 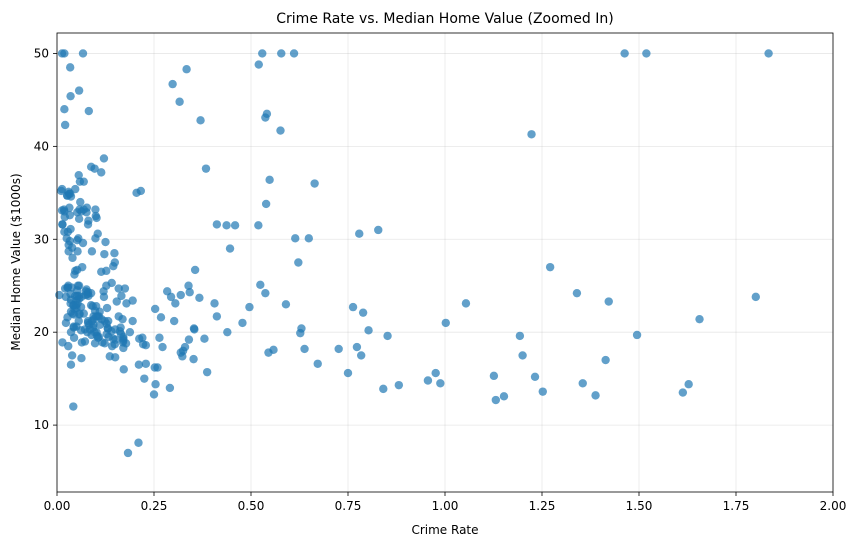 I want to click on y-tick-label: 50, so click(x=41, y=53).